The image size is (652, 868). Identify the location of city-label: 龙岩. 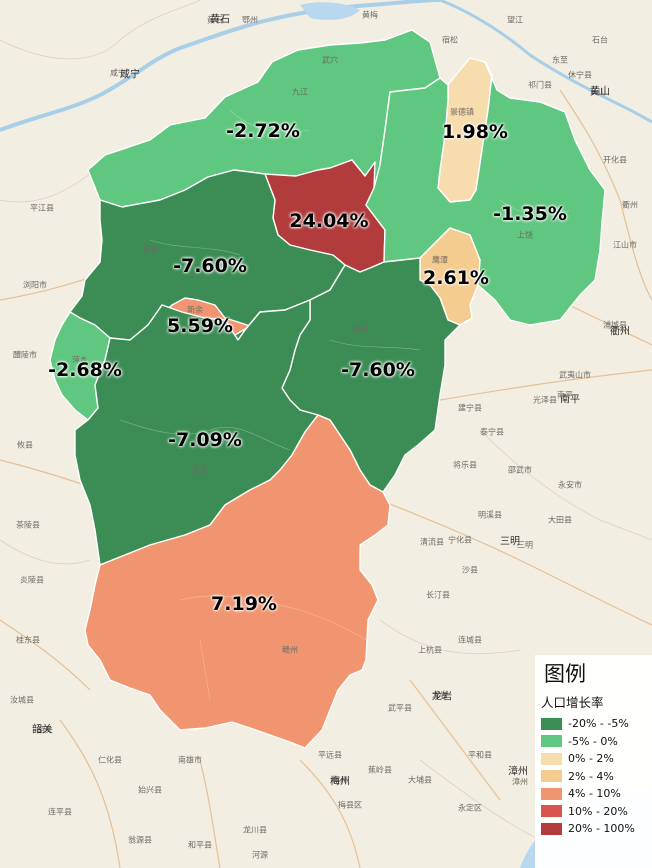
(442, 697).